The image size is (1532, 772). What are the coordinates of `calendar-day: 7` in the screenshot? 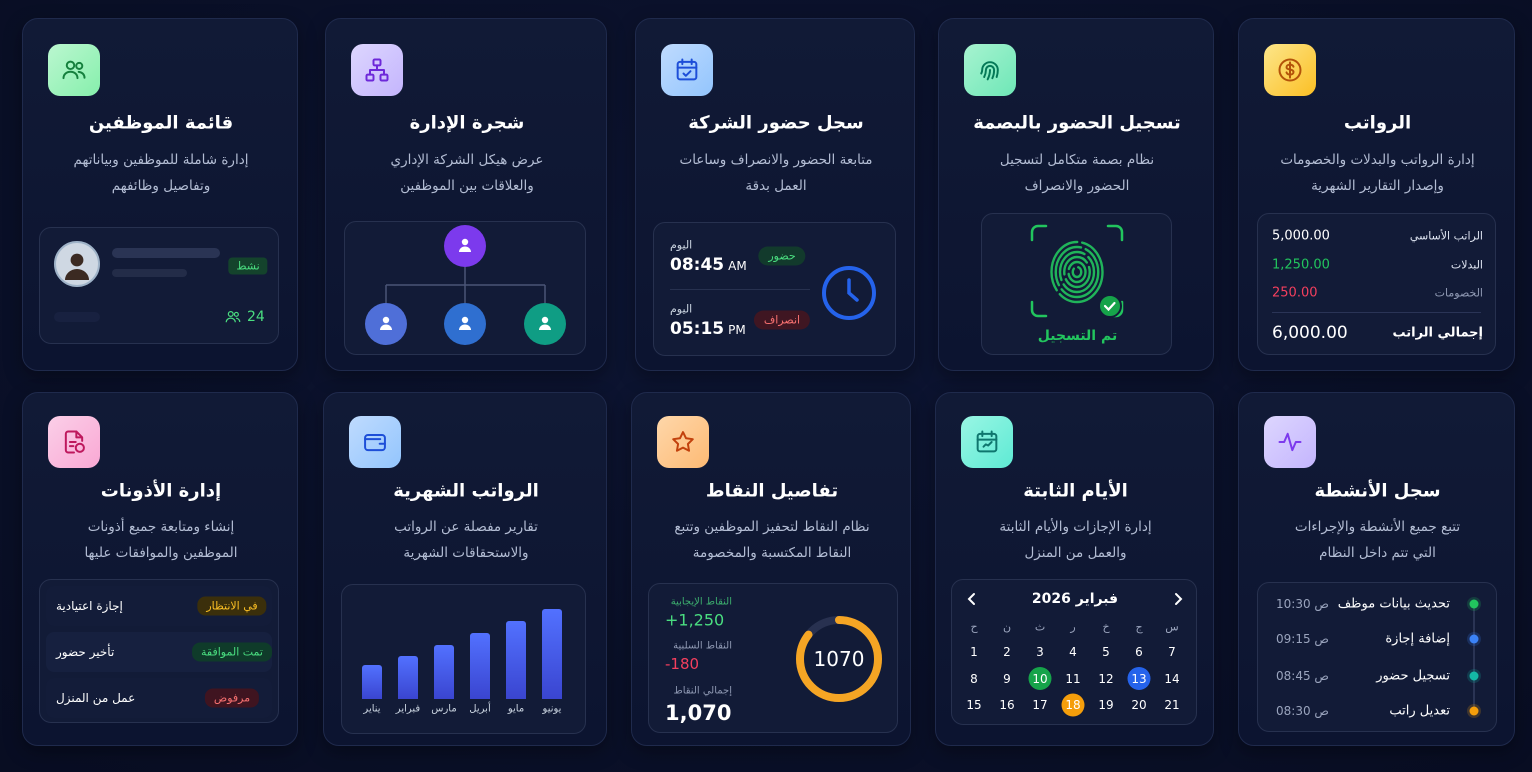 It's located at (1172, 652).